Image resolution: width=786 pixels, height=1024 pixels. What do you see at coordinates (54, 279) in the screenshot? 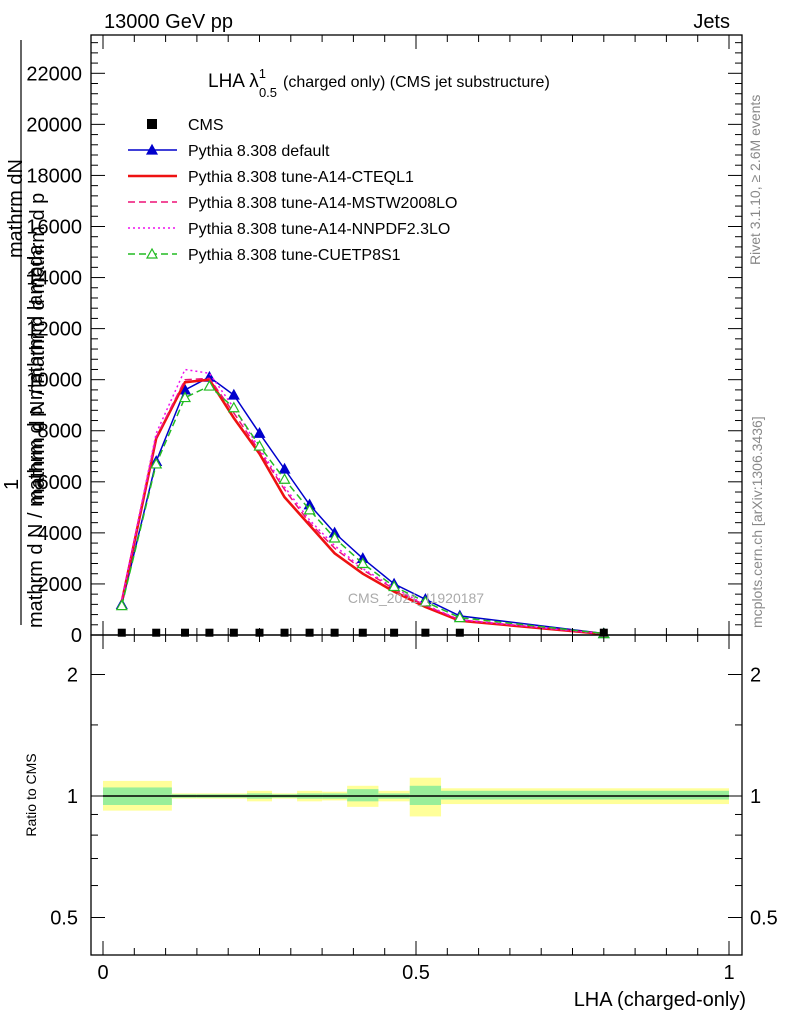
I see `y-tick-label: 14000` at bounding box center [54, 279].